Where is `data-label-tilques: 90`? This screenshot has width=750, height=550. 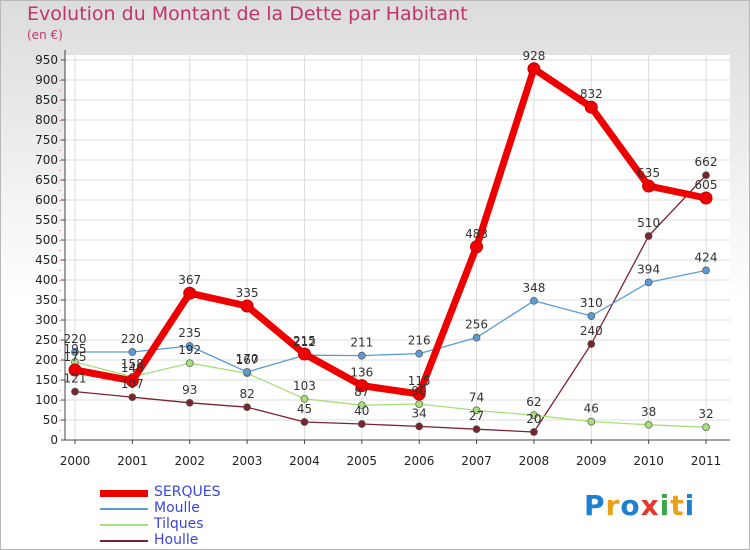 data-label-tilques: 90 is located at coordinates (419, 391).